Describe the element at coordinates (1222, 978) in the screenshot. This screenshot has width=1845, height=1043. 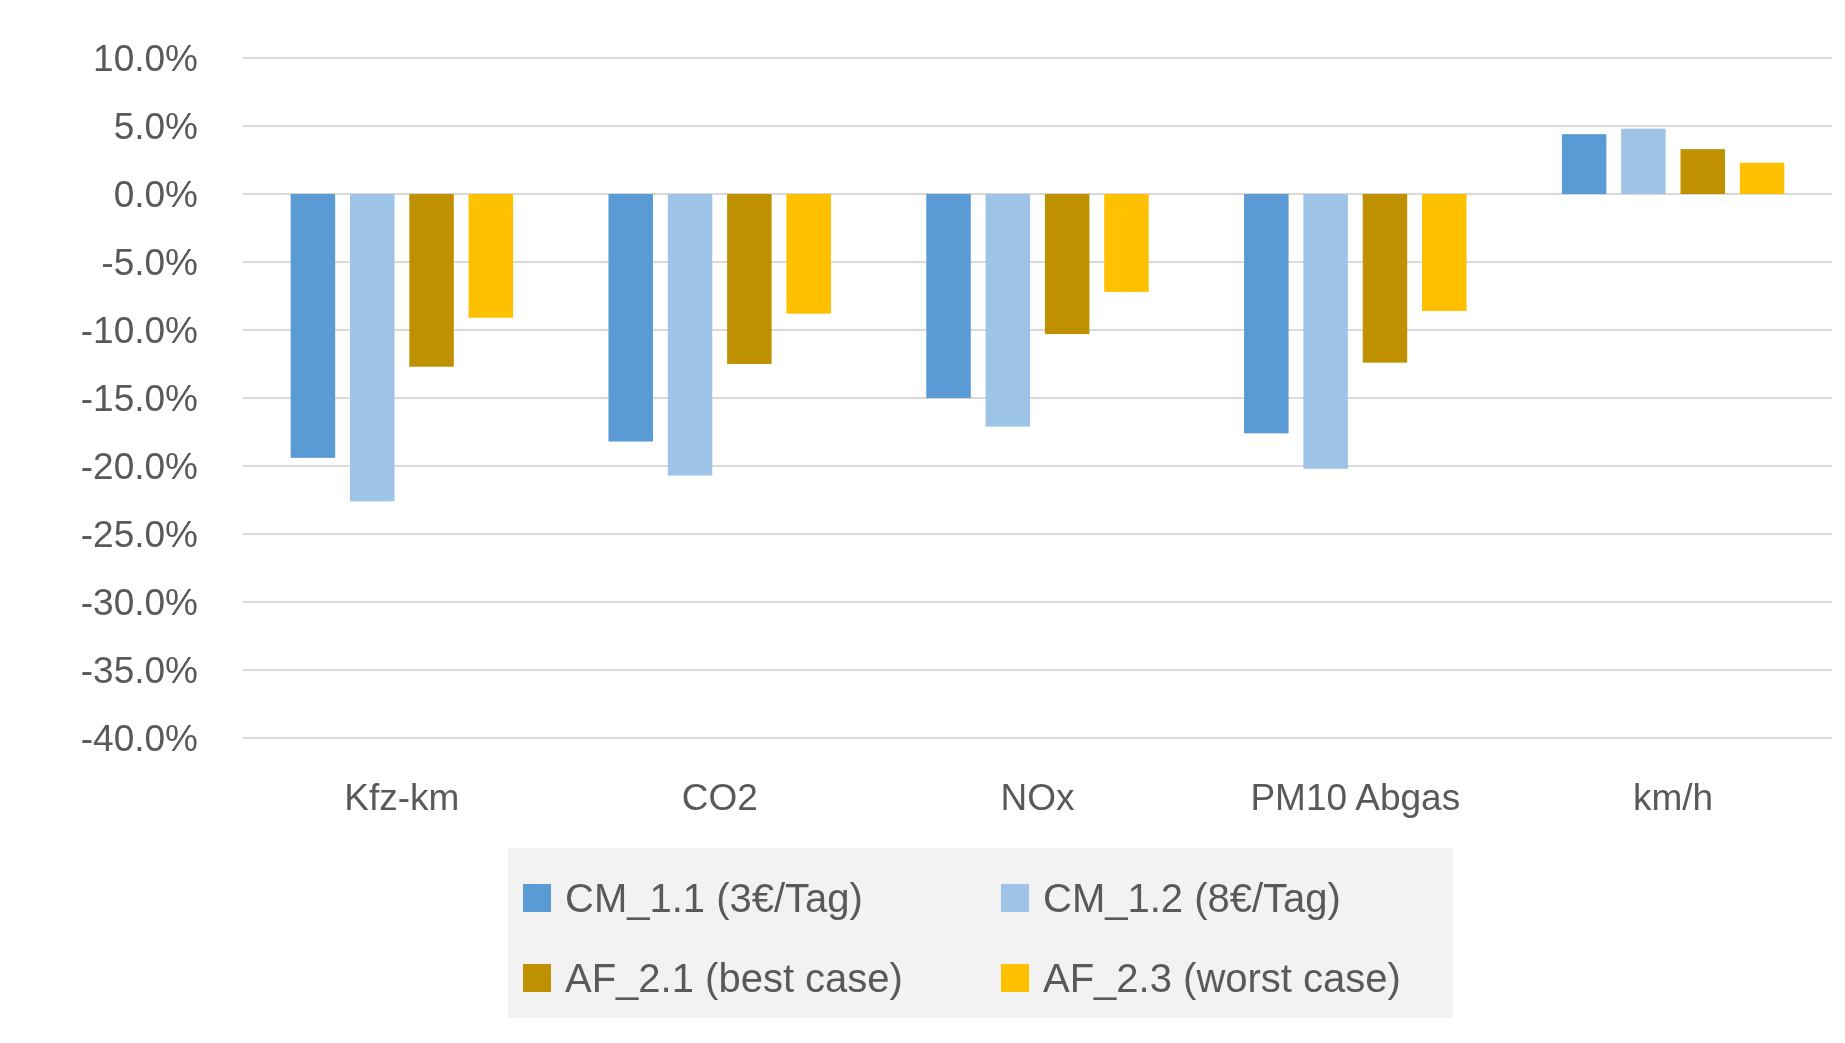
I see `legend-label: AF_2.3 (worst case)` at that location.